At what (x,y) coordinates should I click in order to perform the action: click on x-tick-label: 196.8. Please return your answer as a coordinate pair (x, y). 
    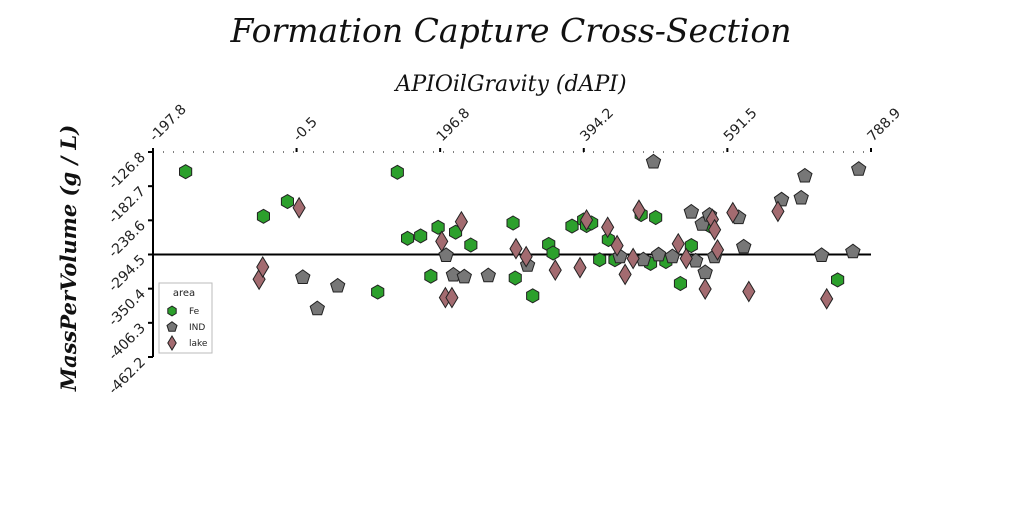
    Looking at the image, I should click on (454, 125).